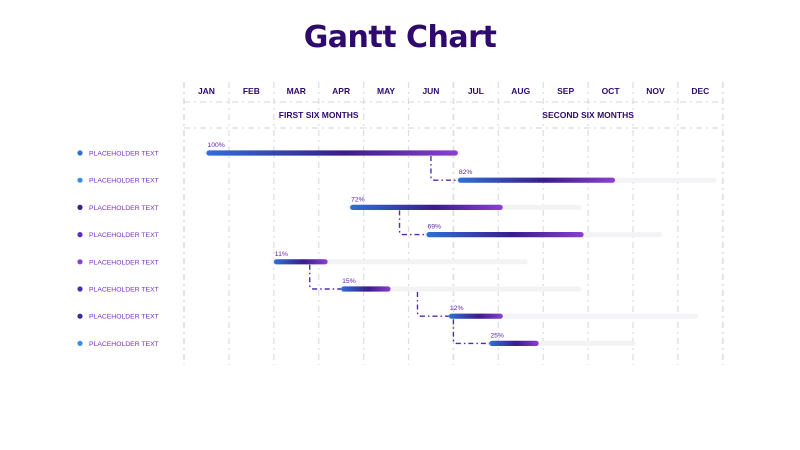 The image size is (800, 450). Describe the element at coordinates (296, 91) in the screenshot. I see `month-label: MAR` at that location.